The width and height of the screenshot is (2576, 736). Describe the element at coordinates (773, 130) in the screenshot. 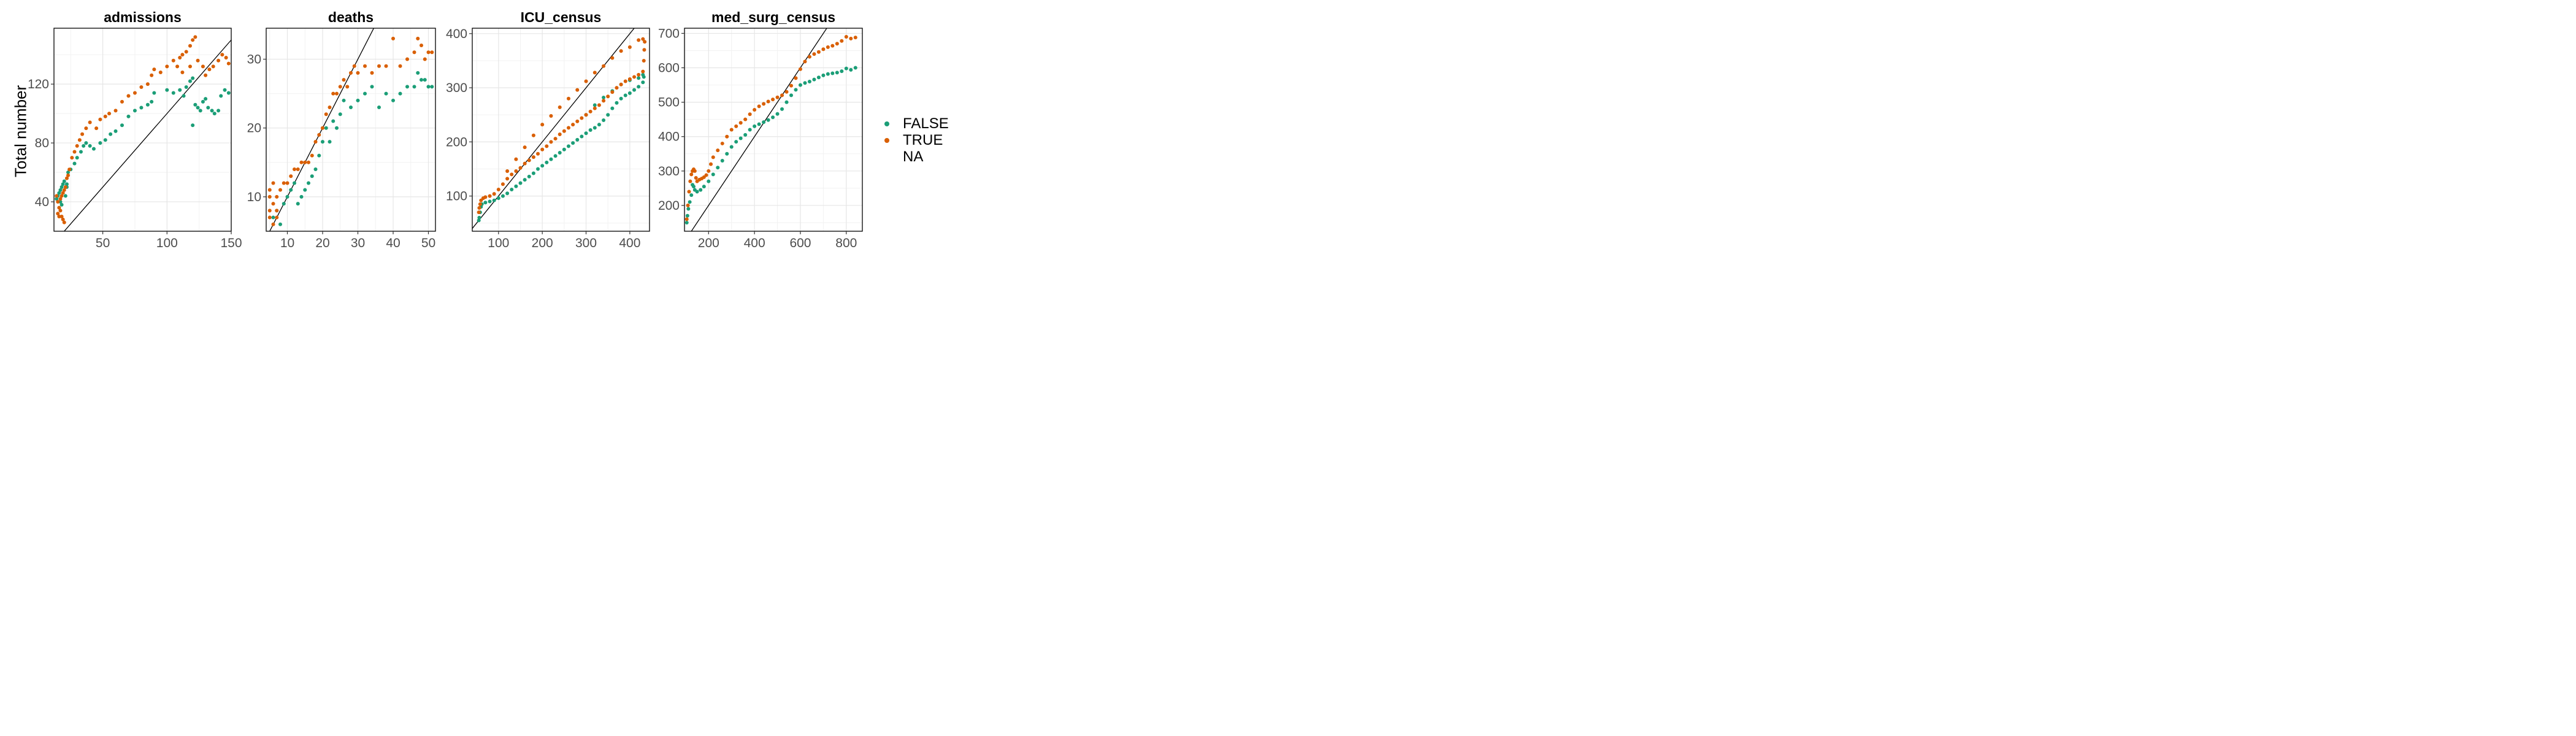

I see `panel-border` at that location.